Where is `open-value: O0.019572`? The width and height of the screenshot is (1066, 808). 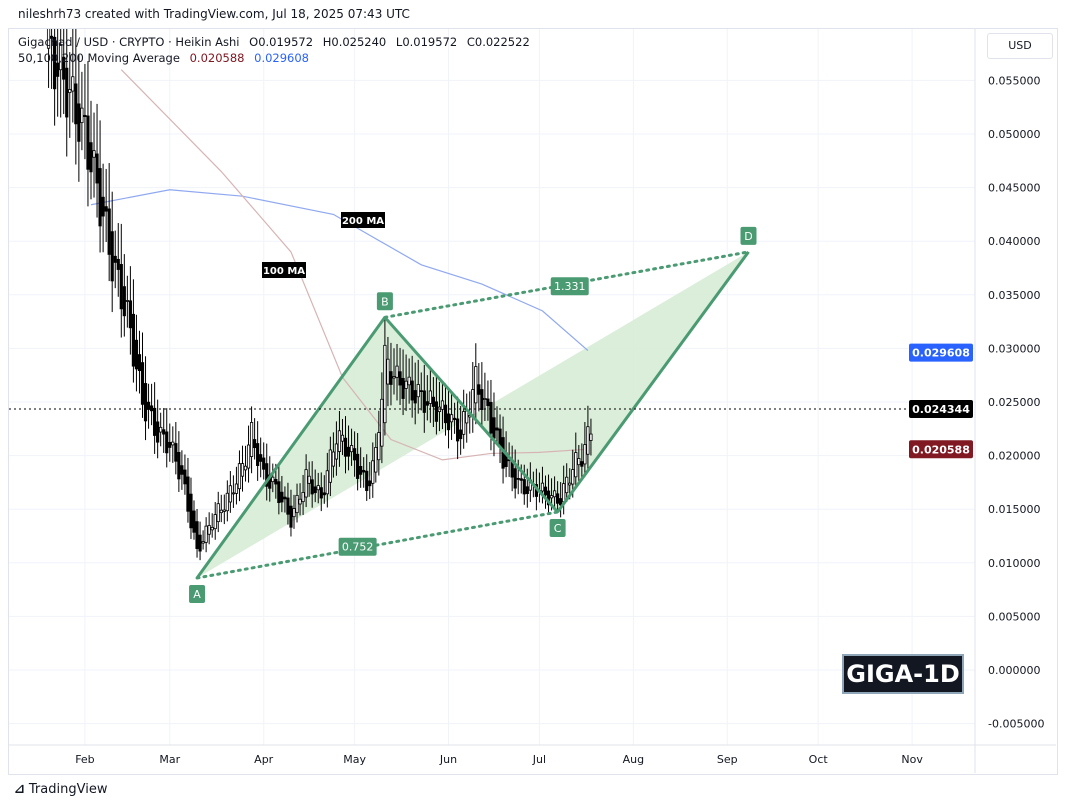 open-value: O0.019572 is located at coordinates (281, 42).